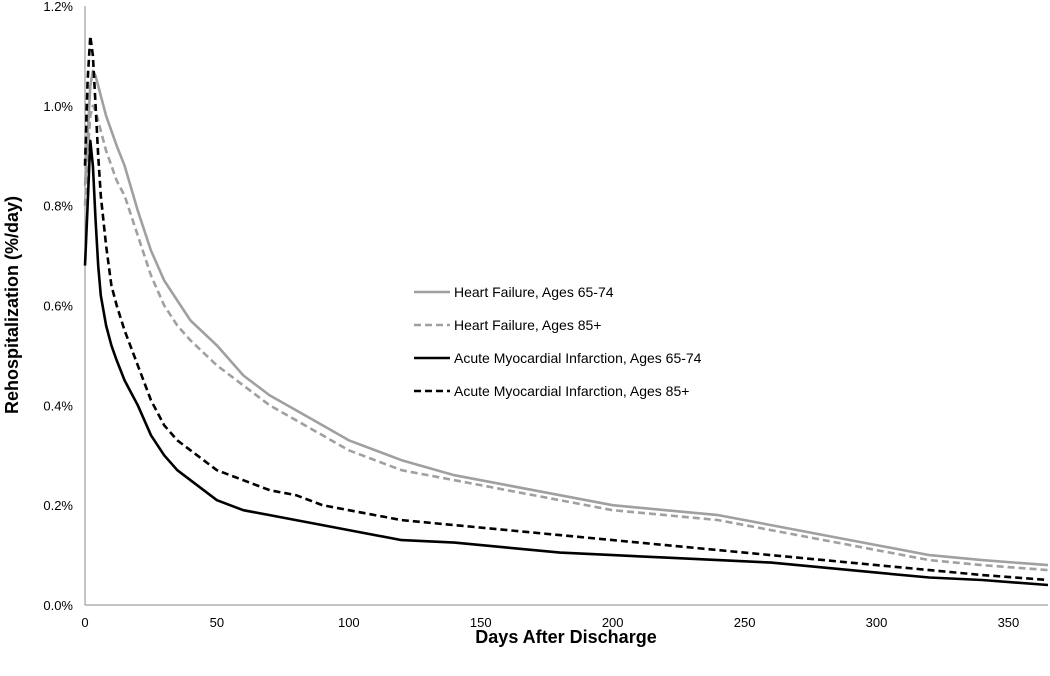 Image resolution: width=1050 pixels, height=676 pixels. What do you see at coordinates (578, 358) in the screenshot?
I see `legend-label: Acute Myocardial Infarction, Ages 65-74` at bounding box center [578, 358].